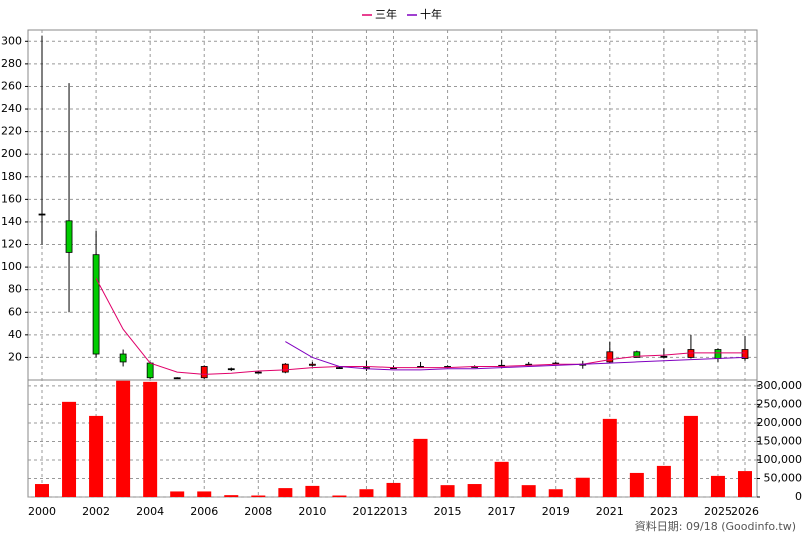 This screenshot has width=808, height=540. Describe the element at coordinates (780, 403) in the screenshot. I see `y2-tick-label: 250,000` at that location.